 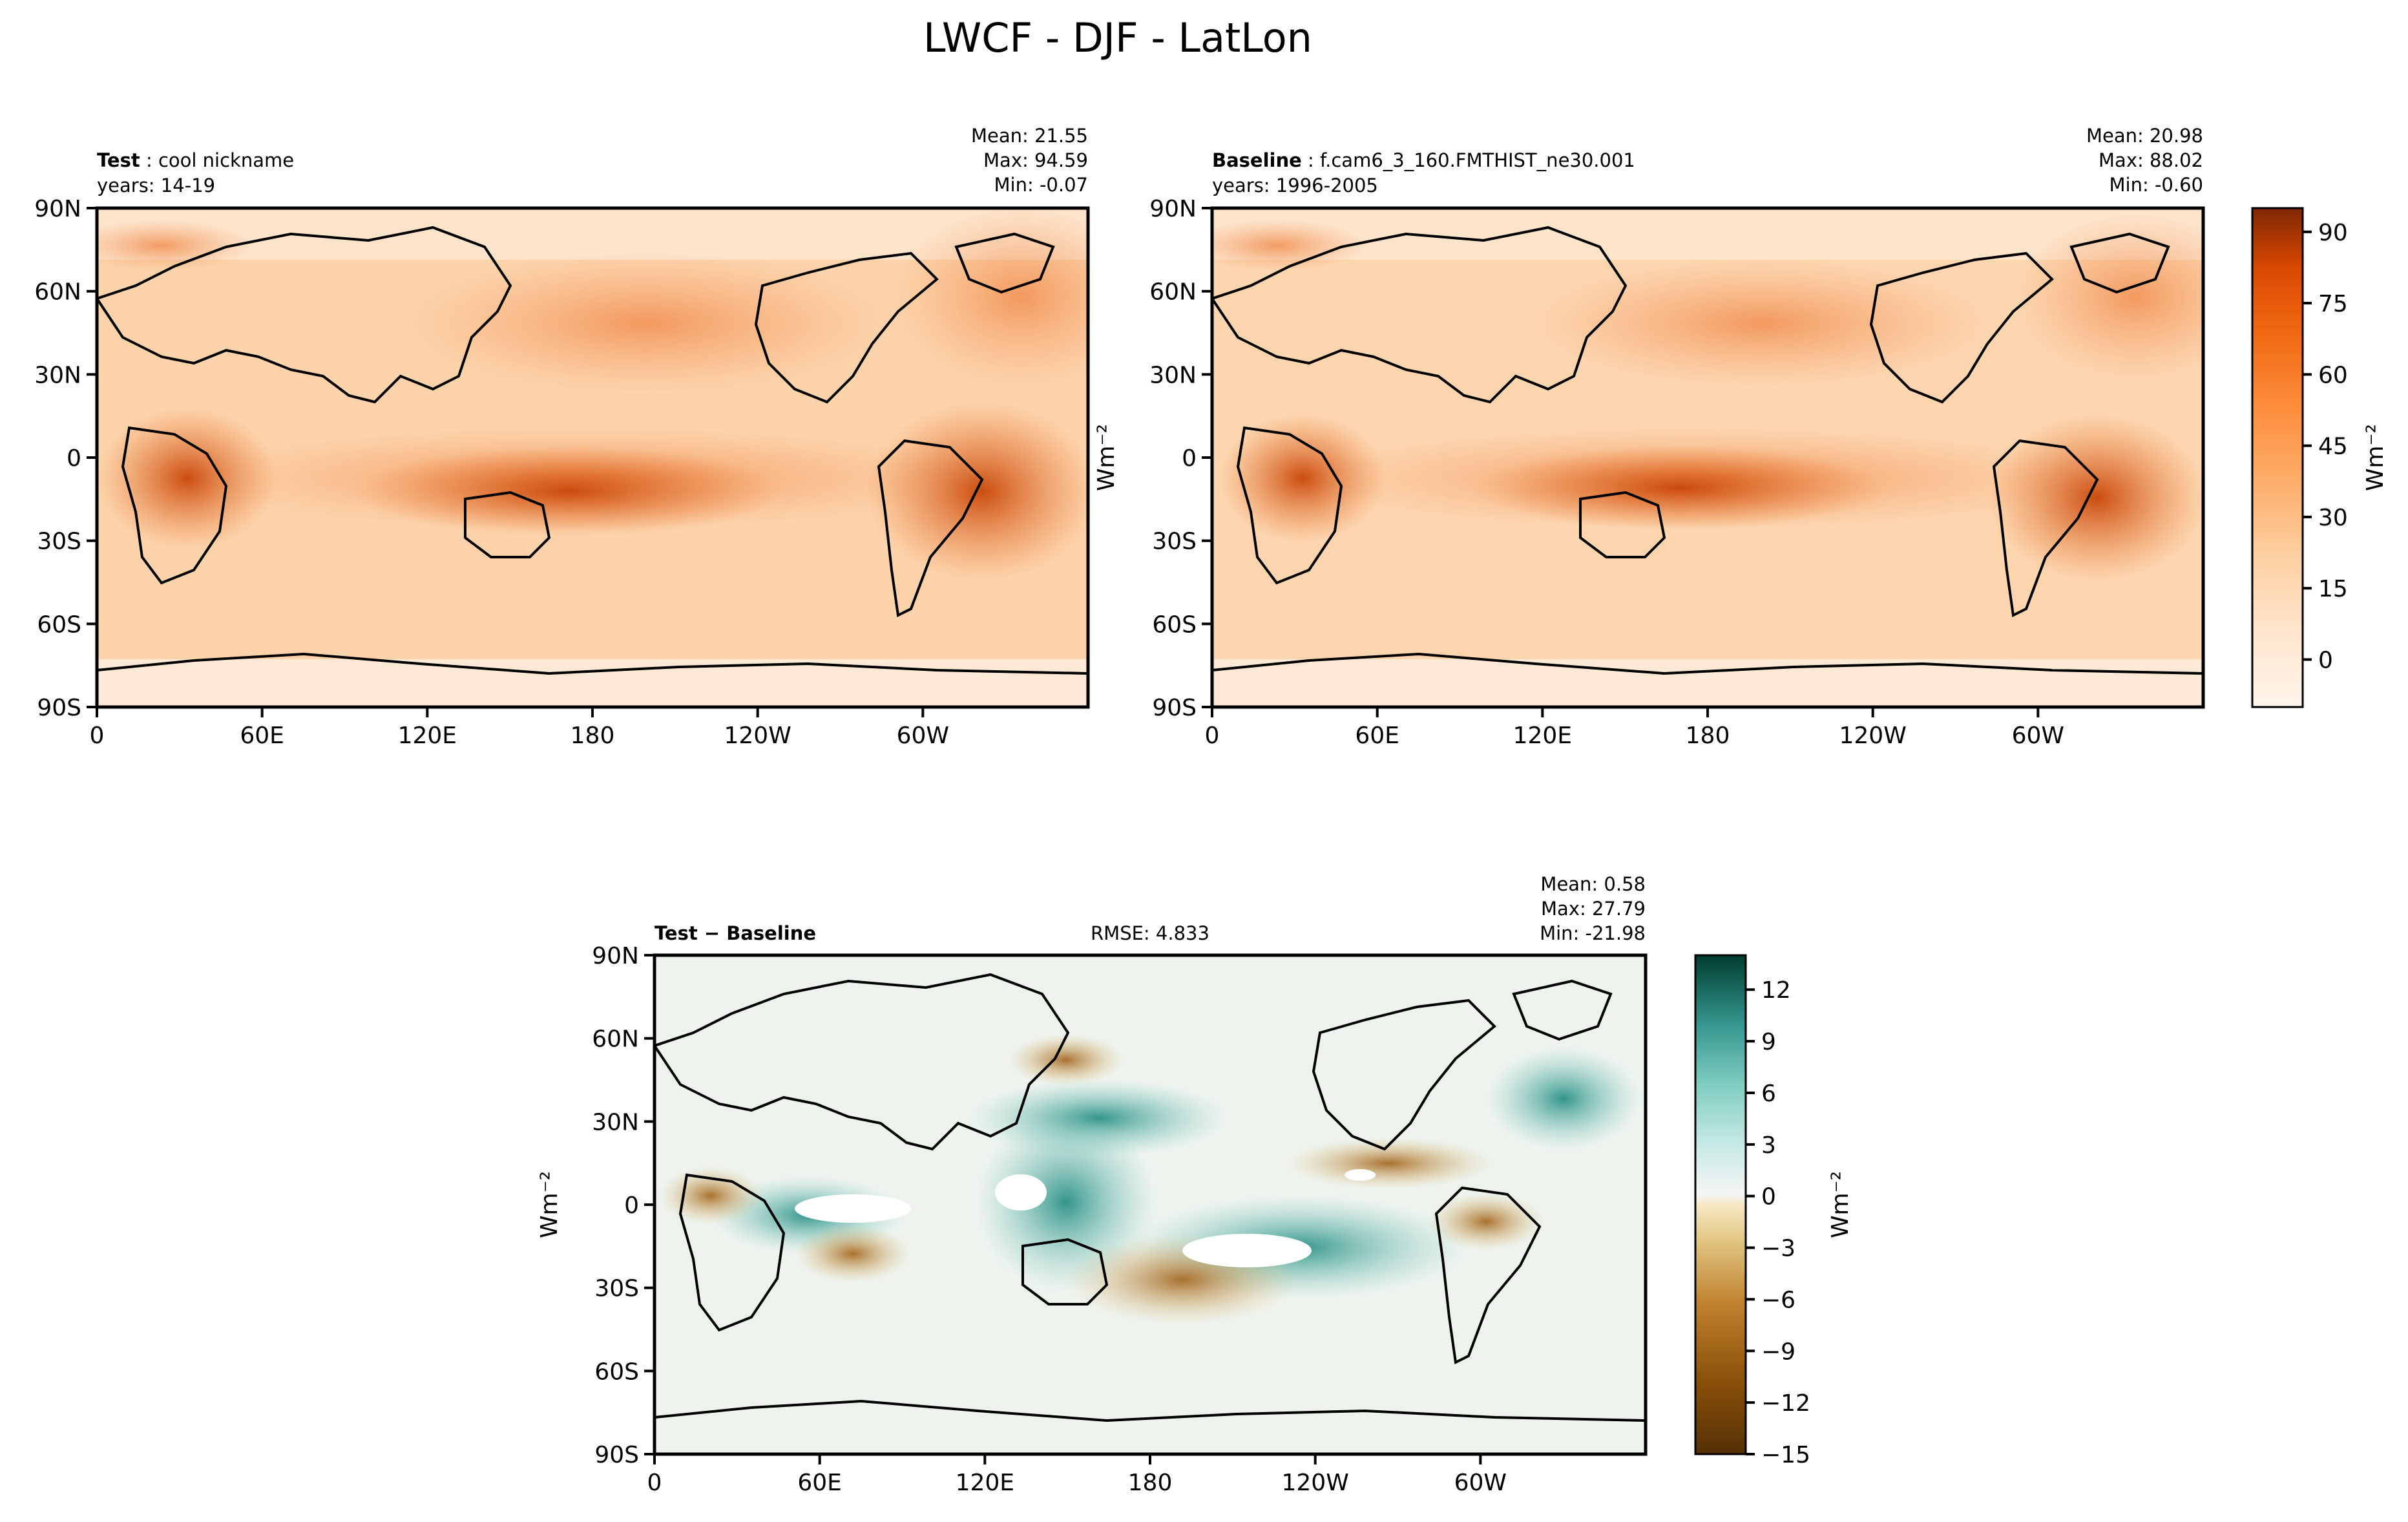 What do you see at coordinates (735, 933) in the screenshot?
I see `panel-label: Test − Baseline` at bounding box center [735, 933].